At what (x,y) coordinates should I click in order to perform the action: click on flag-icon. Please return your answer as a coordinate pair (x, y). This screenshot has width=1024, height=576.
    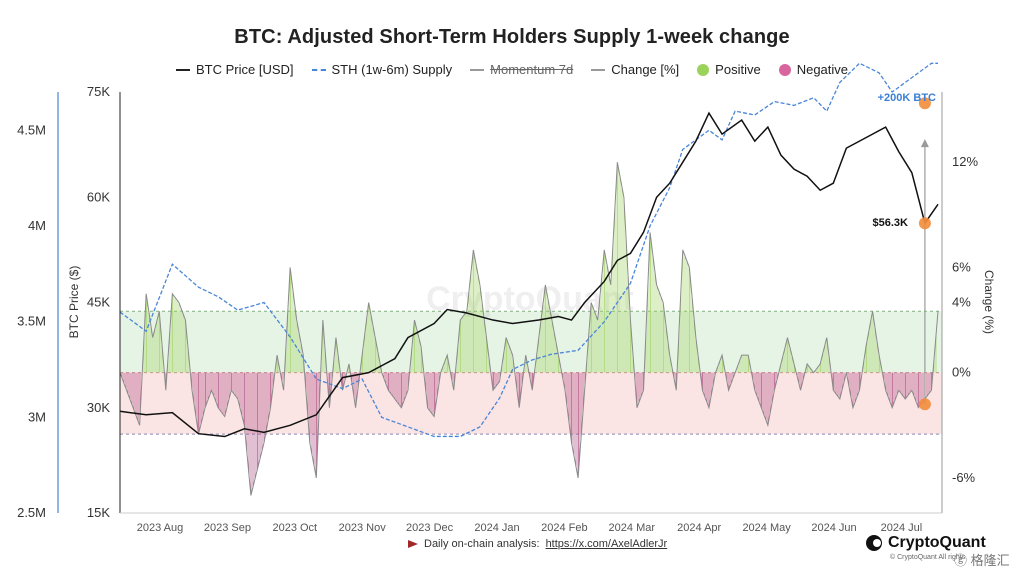
    Looking at the image, I should click on (413, 544).